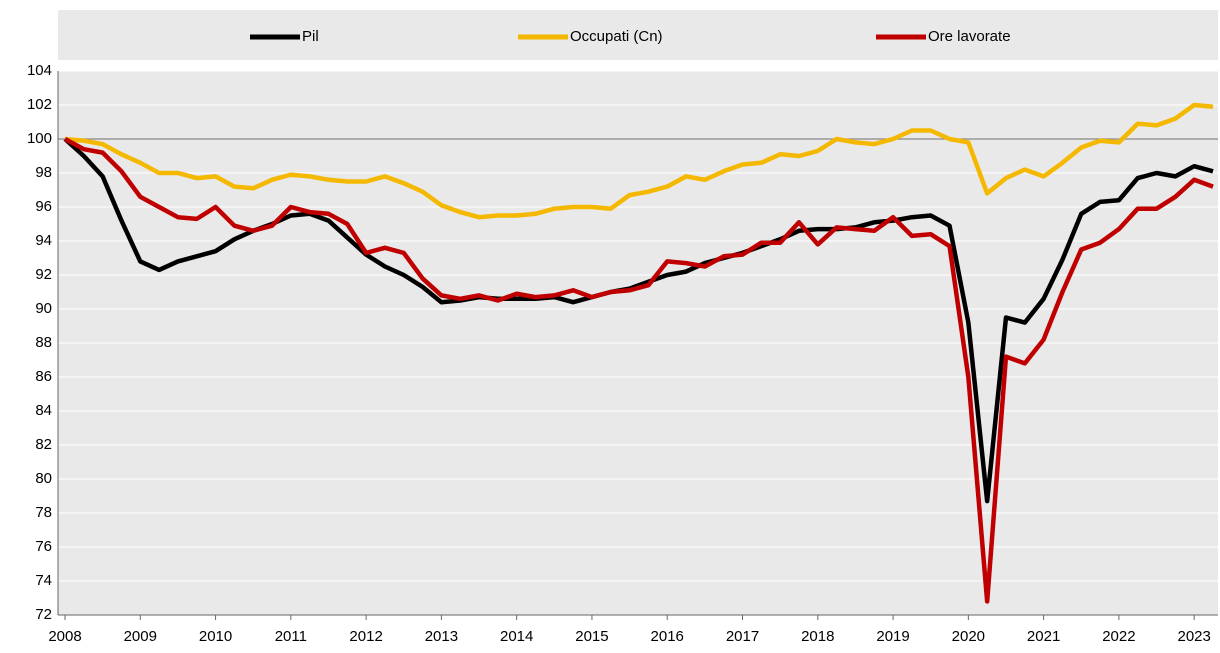  What do you see at coordinates (43, 478) in the screenshot?
I see `y-tick-label: 80` at bounding box center [43, 478].